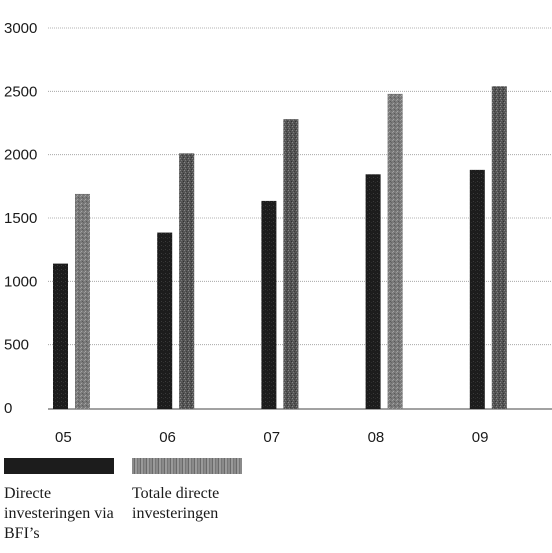 The image size is (552, 553). Describe the element at coordinates (20, 218) in the screenshot. I see `y-tick-label: 1500` at that location.